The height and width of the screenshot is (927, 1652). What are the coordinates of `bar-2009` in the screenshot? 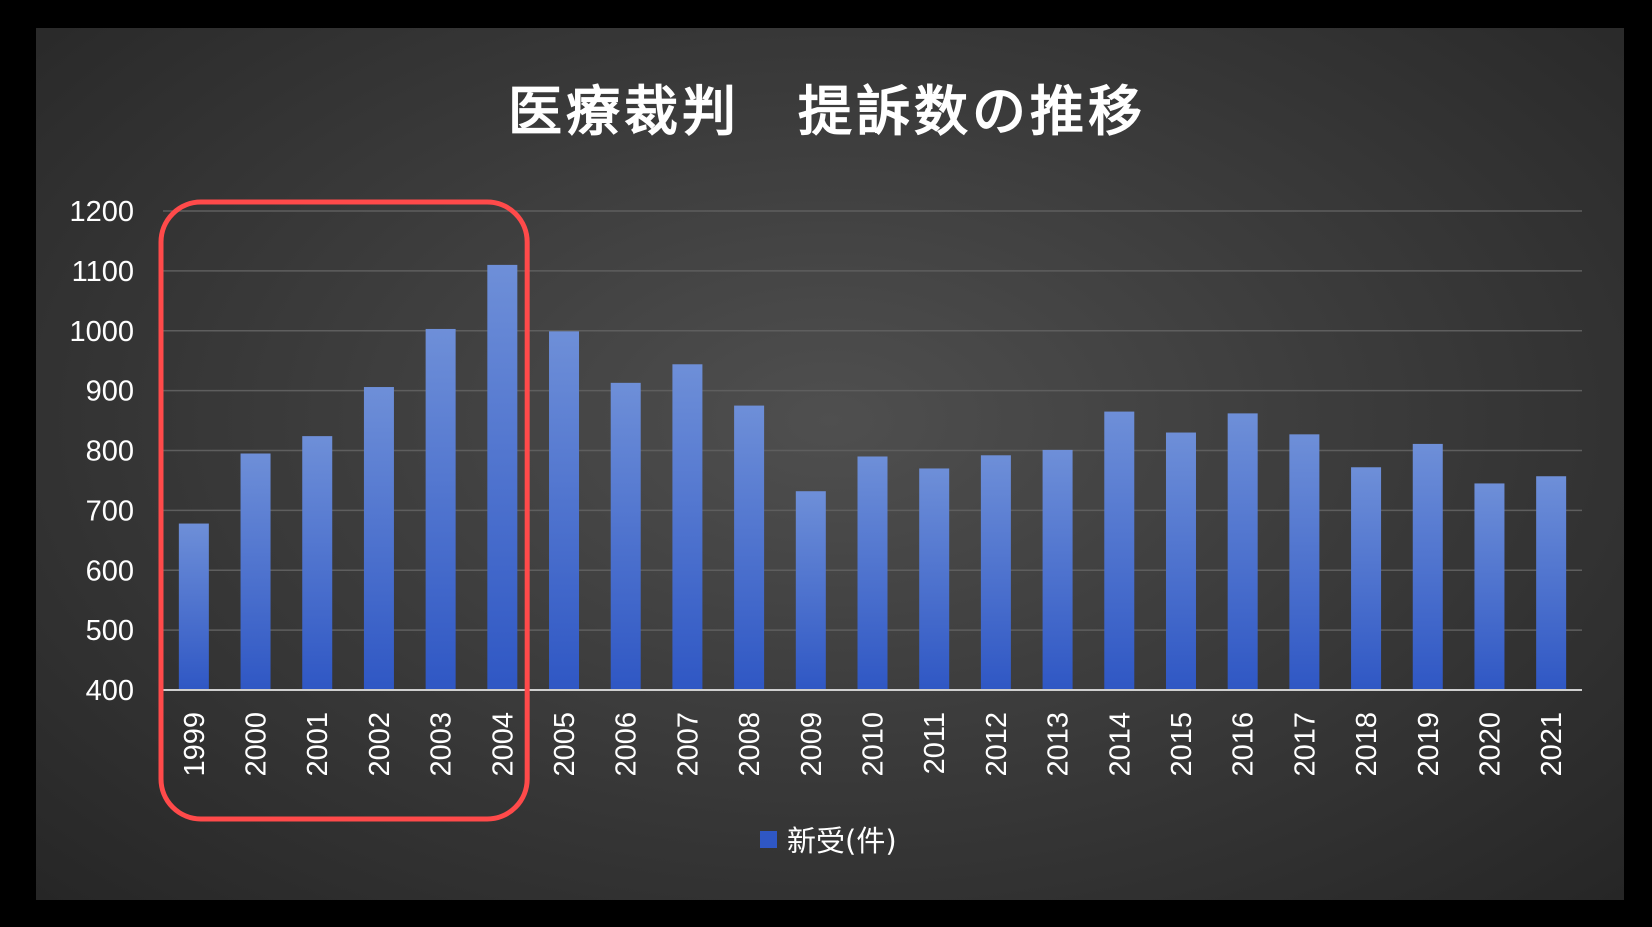 It's located at (810, 590).